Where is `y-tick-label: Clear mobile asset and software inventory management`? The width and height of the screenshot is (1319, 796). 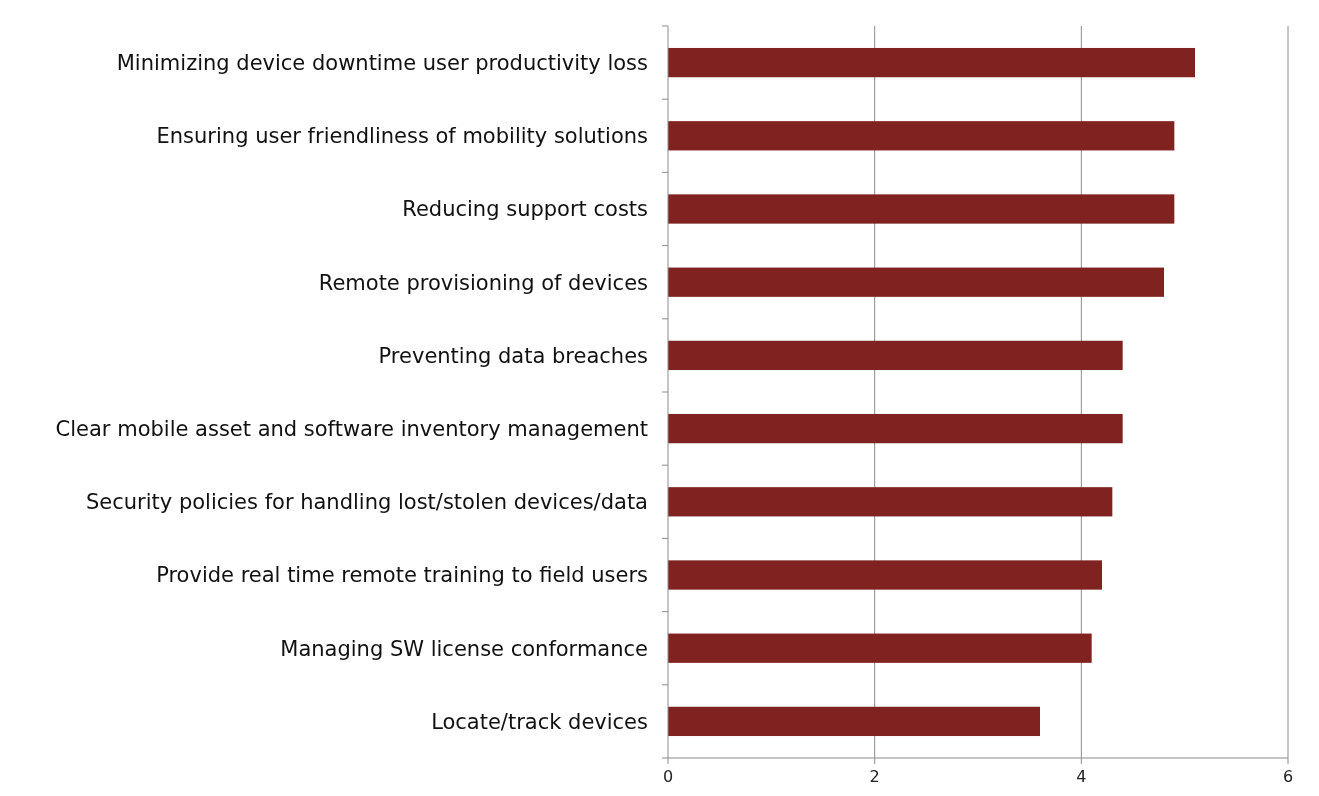
y-tick-label: Clear mobile asset and software inventory management is located at coordinates (351, 428).